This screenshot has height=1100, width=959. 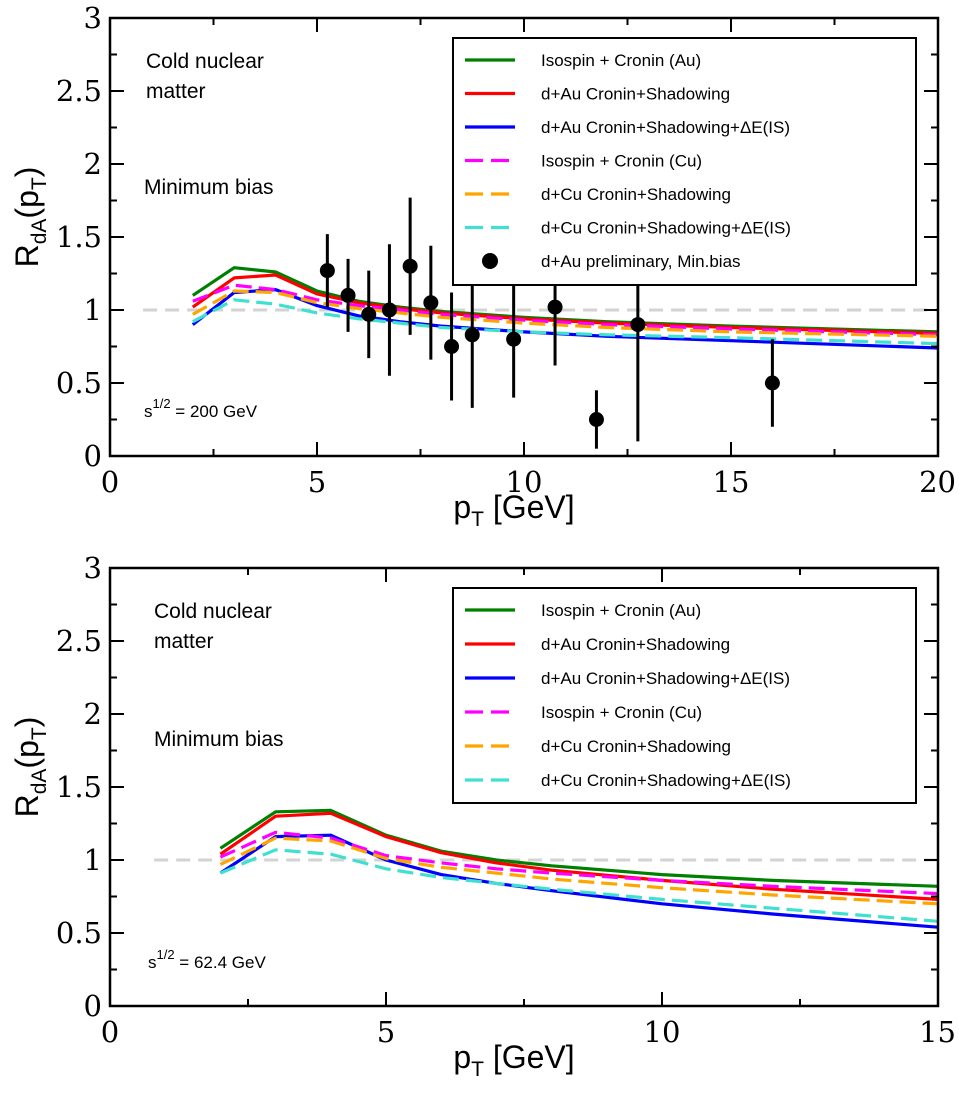 I want to click on annotation-energy: s1/2 = 62.4 GeV, so click(x=207, y=959).